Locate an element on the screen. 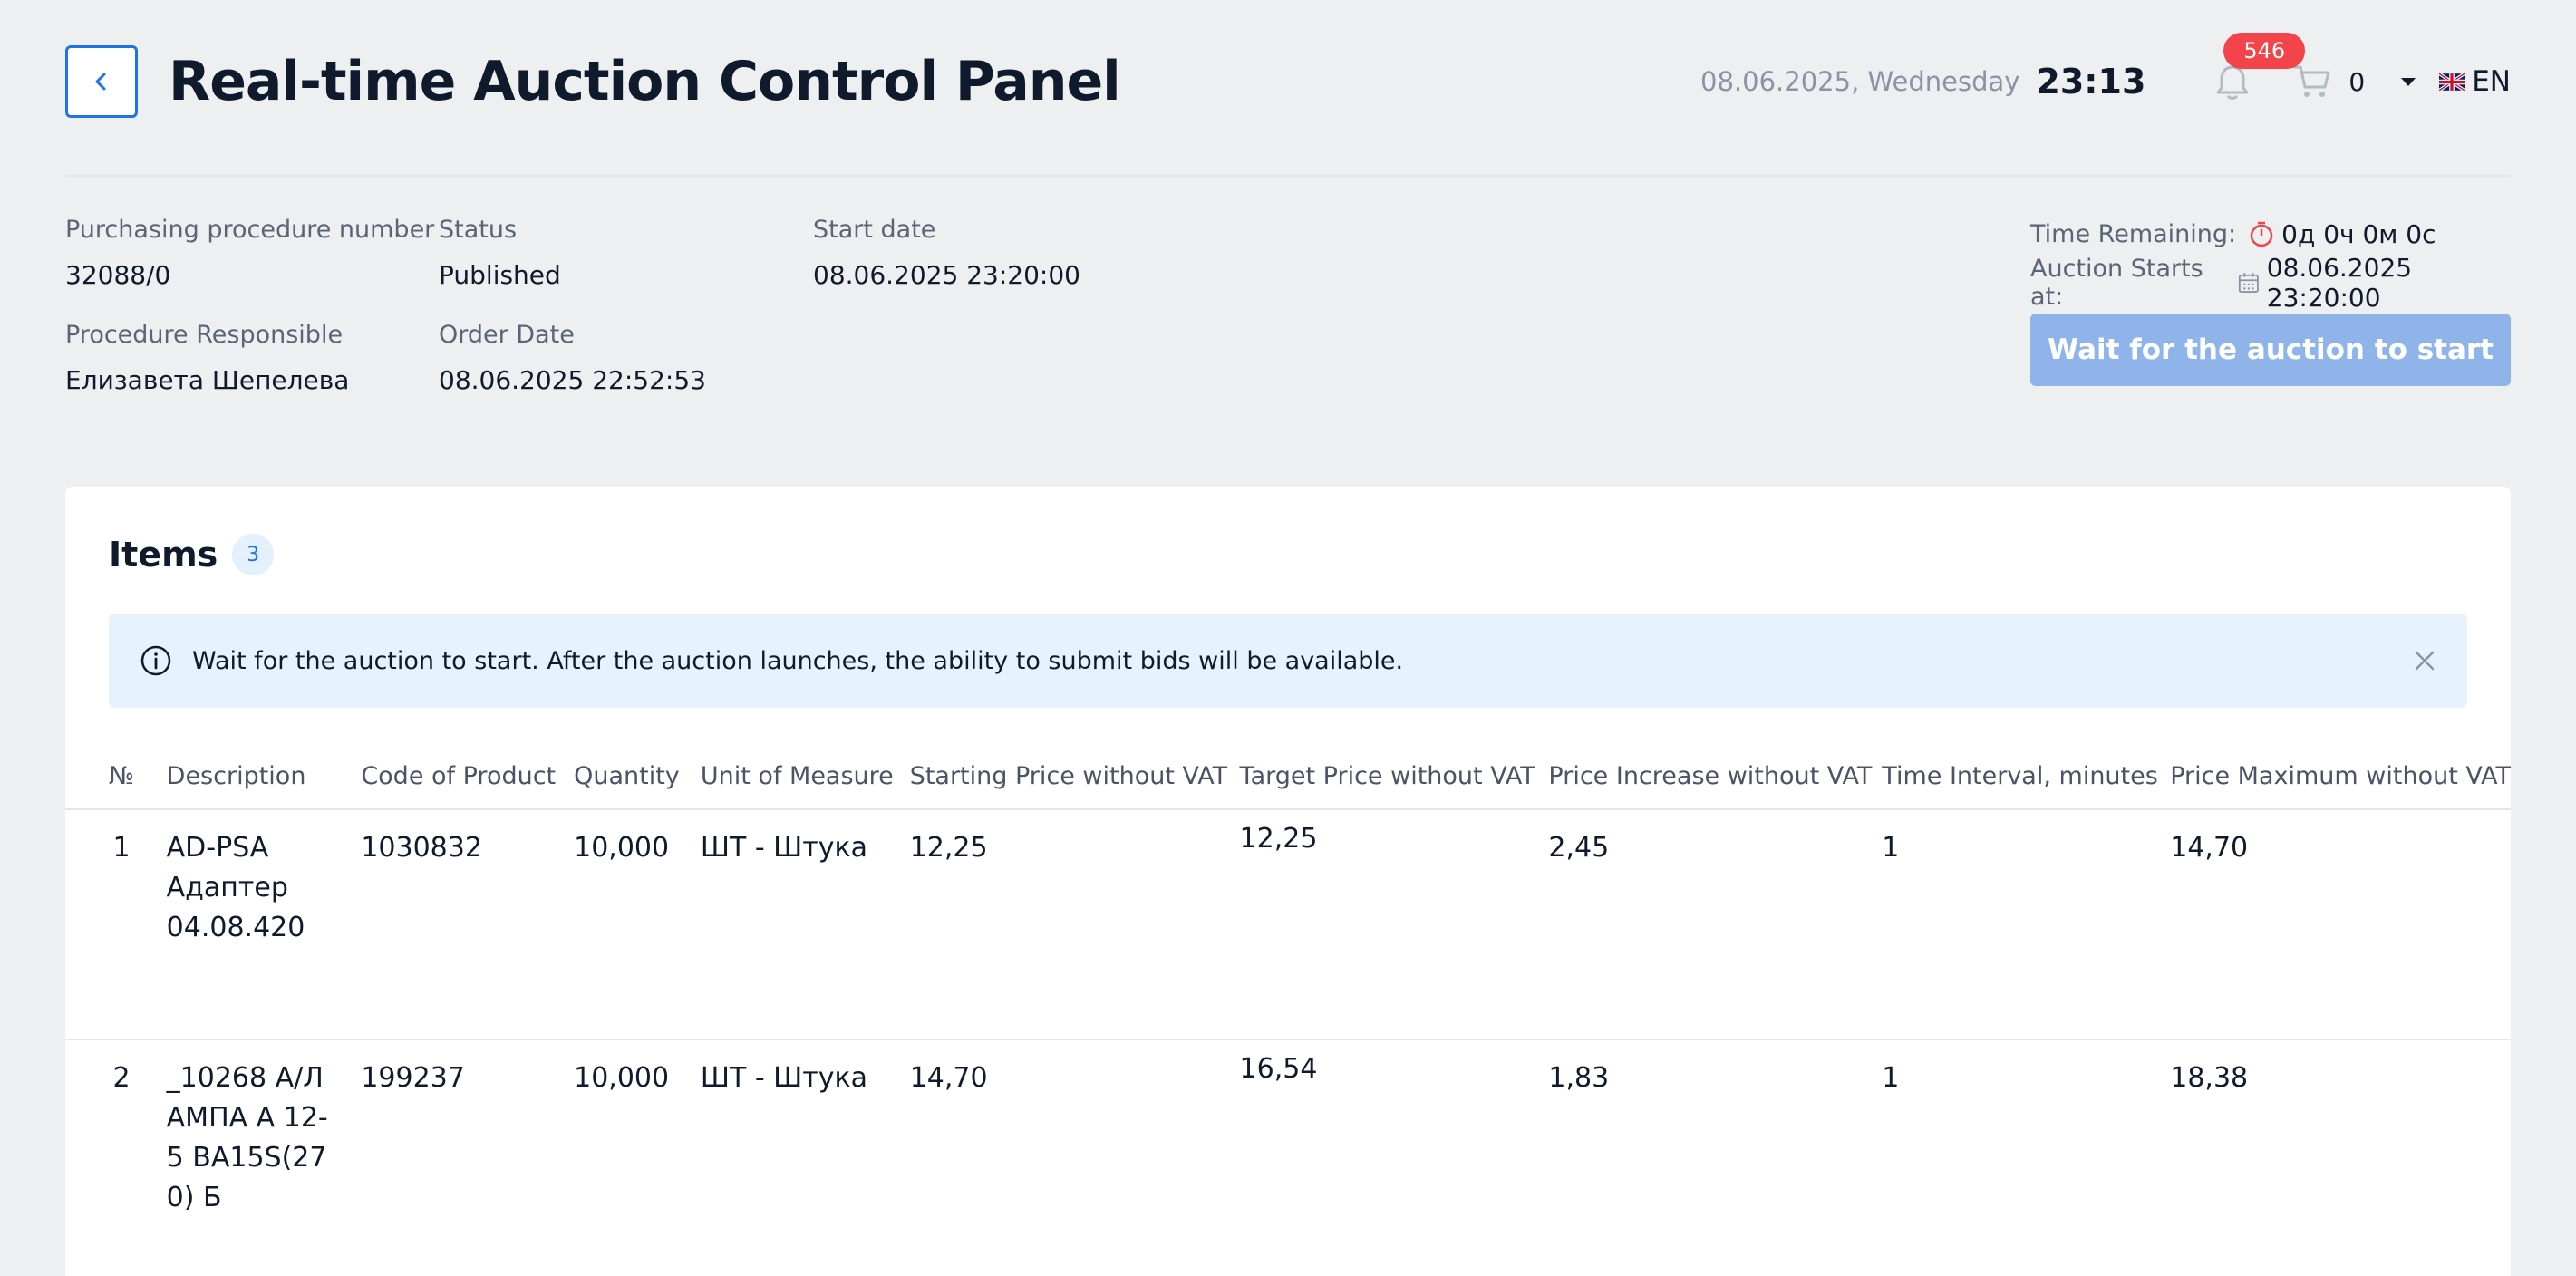  stopwatch-icon is located at coordinates (2261, 234).